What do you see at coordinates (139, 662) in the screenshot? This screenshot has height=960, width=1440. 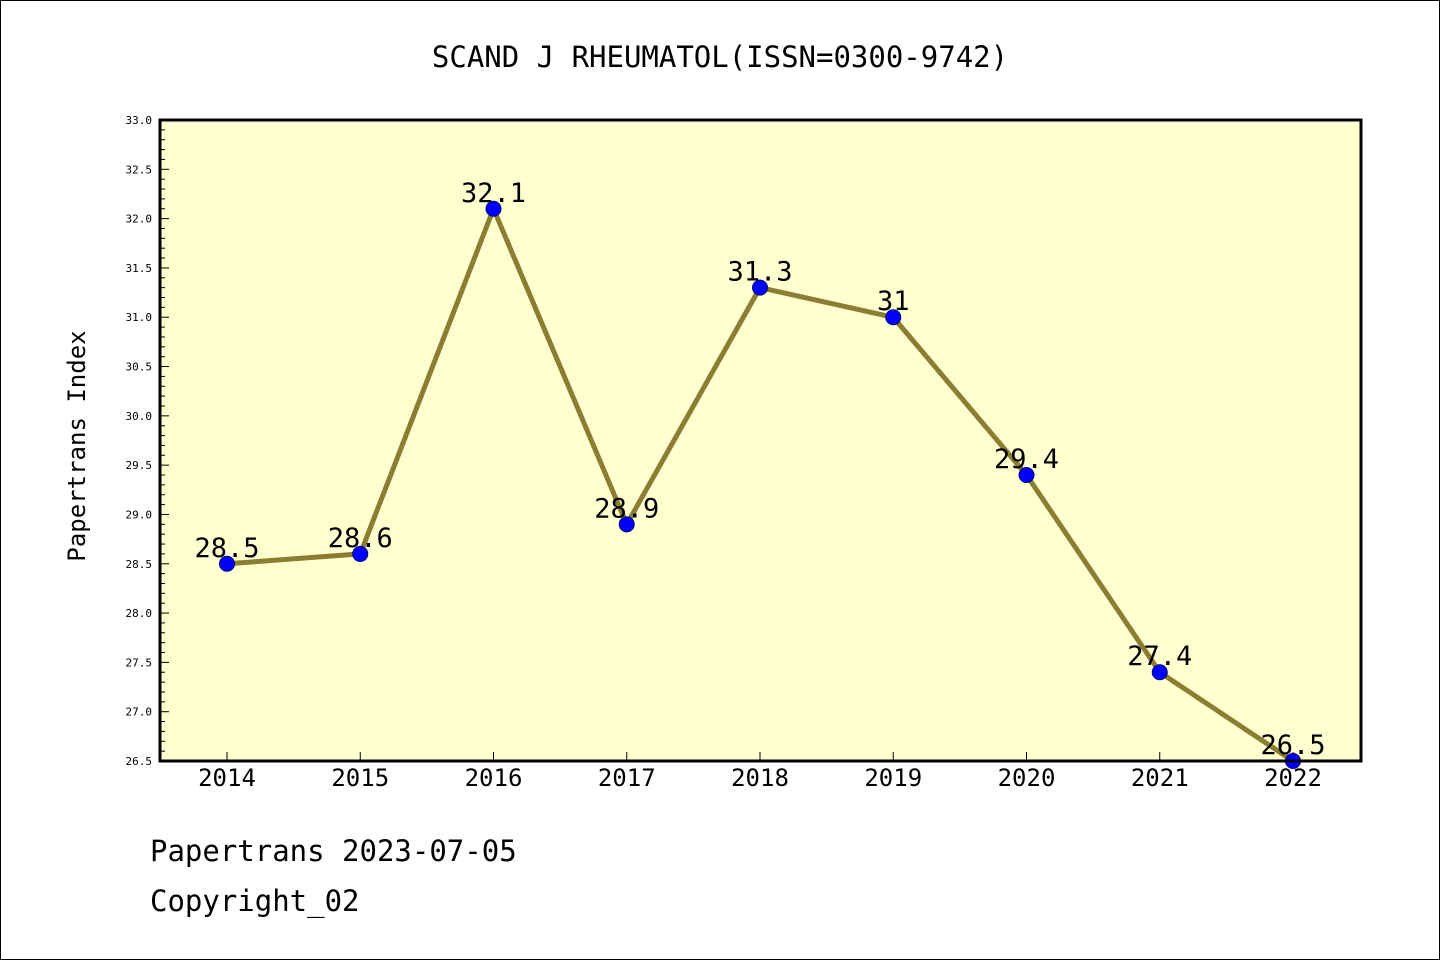 I see `y-tick-label: 27.5` at bounding box center [139, 662].